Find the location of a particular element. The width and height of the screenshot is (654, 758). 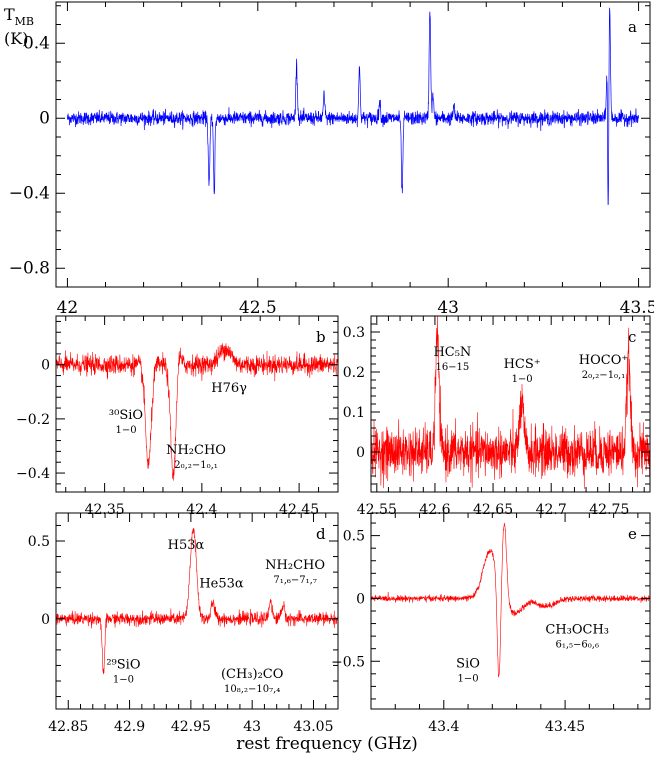

figure-xlabel: rest frequency (GHz) is located at coordinates (327, 744).